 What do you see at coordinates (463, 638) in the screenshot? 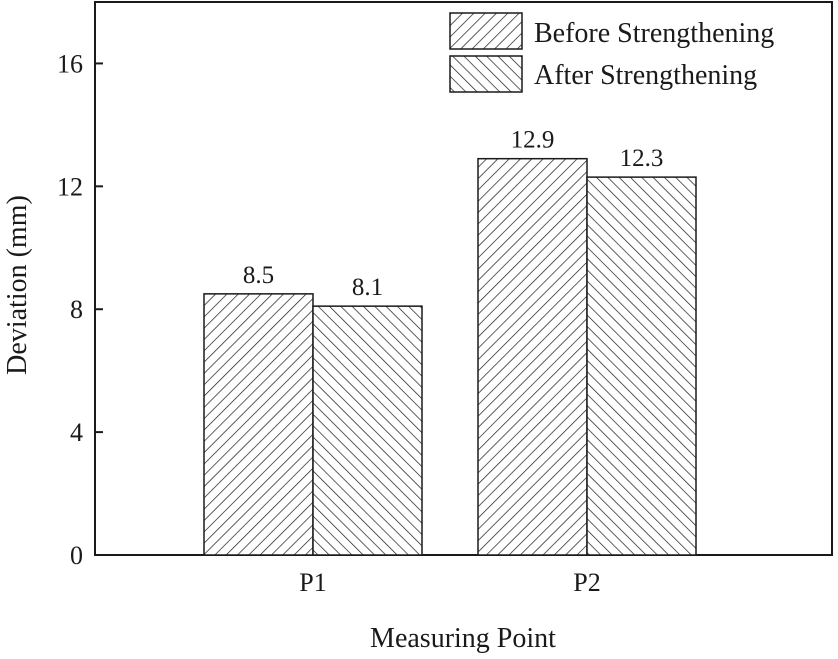
I see `x-axis-title: Measuring Point` at bounding box center [463, 638].